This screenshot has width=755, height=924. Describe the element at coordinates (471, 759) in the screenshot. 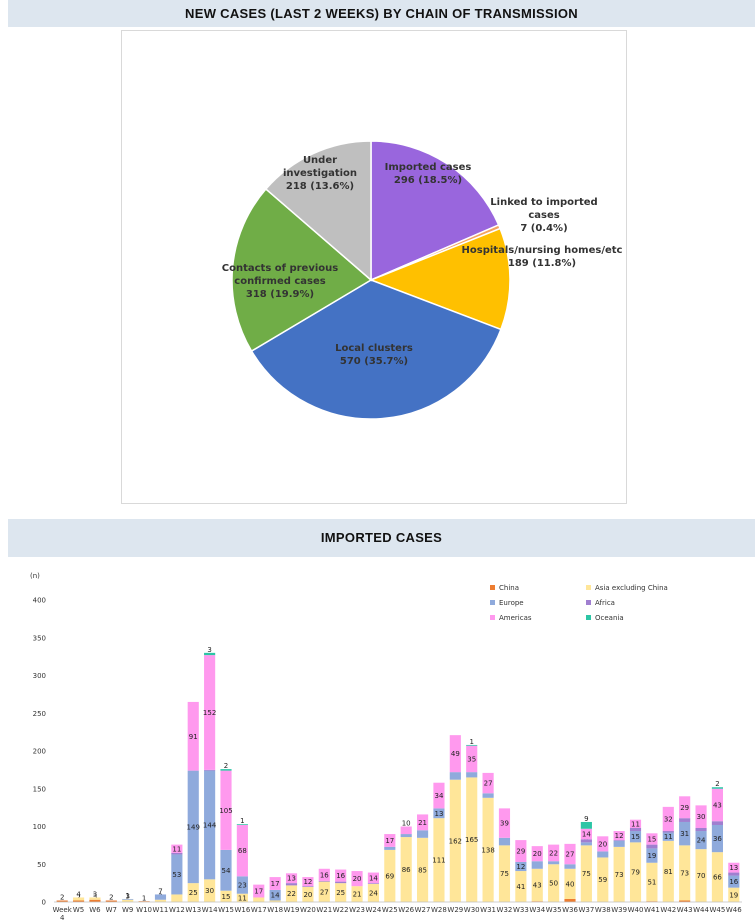

I see `data-label: 35` at that location.